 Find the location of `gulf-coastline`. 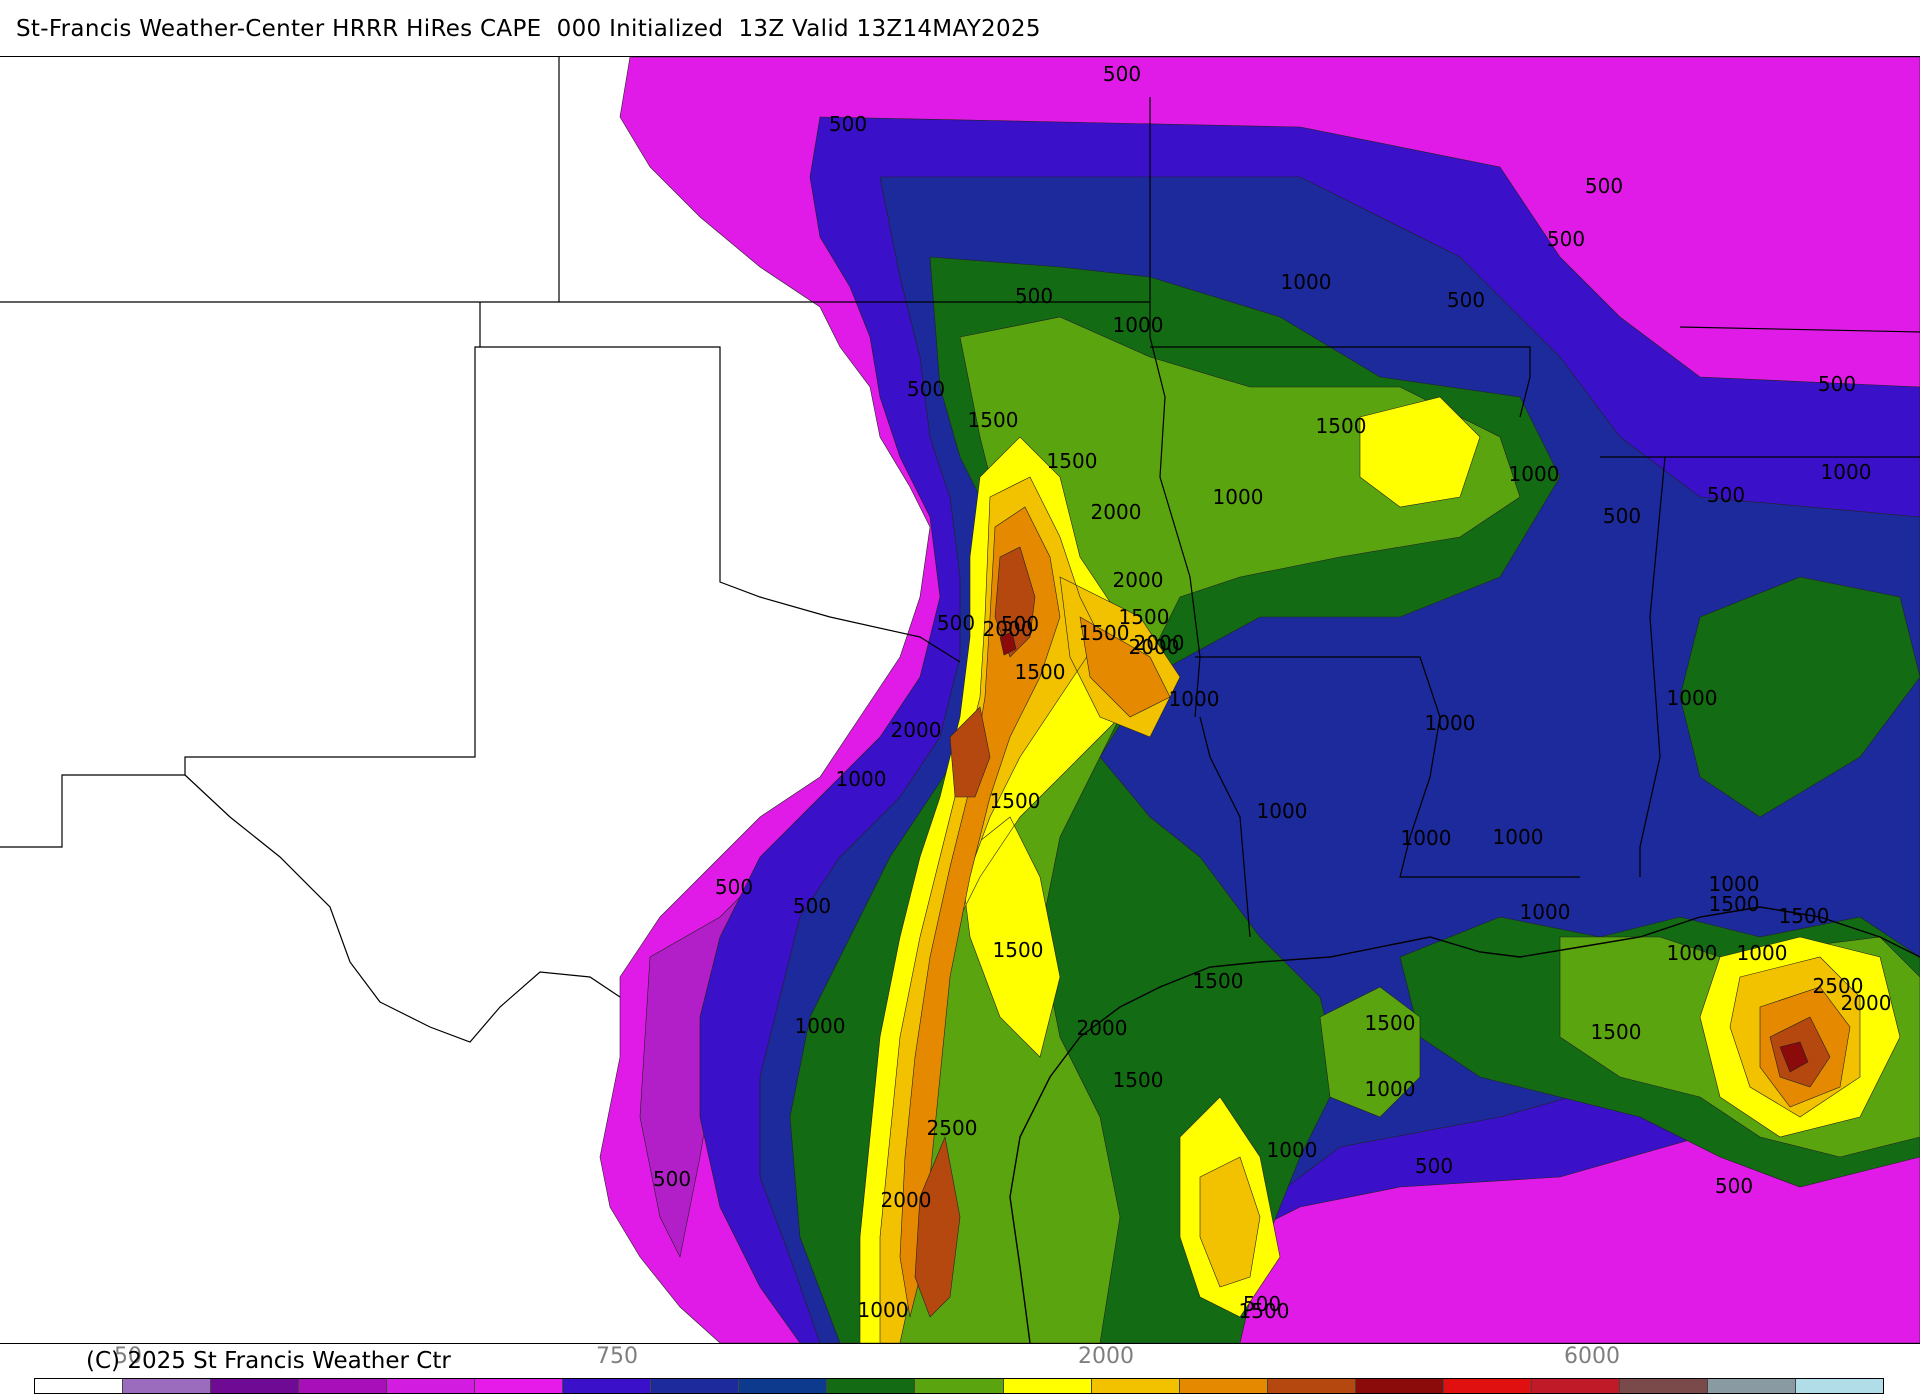

gulf-coastline is located at coordinates (1464, 1124).